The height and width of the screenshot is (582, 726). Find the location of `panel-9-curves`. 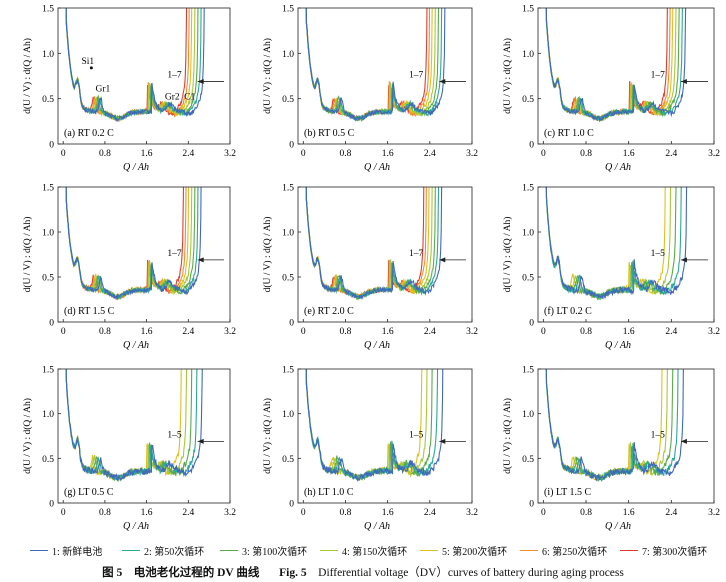

panel-9-curves is located at coordinates (614, 425).